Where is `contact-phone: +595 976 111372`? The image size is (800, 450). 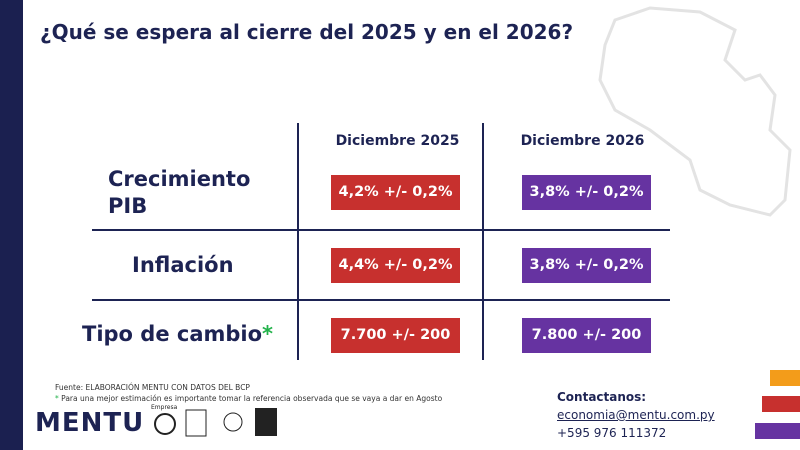
contact-phone: +595 976 111372 is located at coordinates (612, 433).